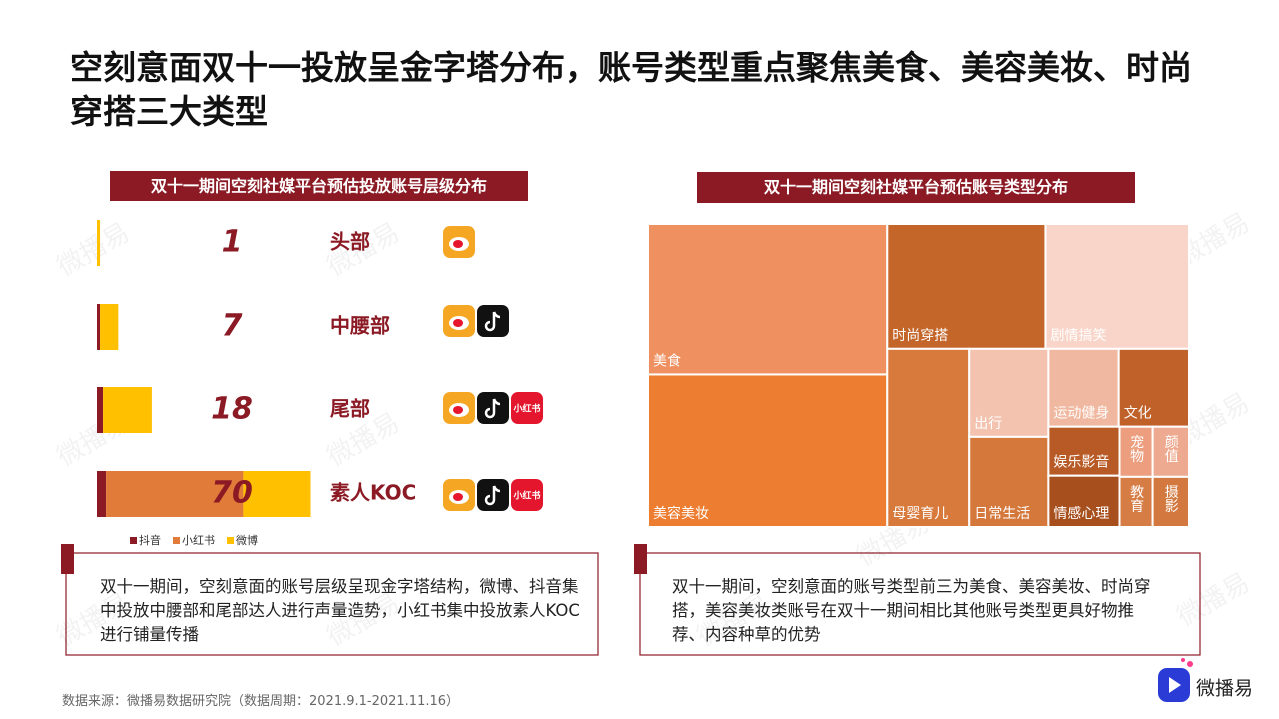 The image size is (1279, 719). Describe the element at coordinates (150, 540) in the screenshot. I see `legend-label: 抖音` at that location.